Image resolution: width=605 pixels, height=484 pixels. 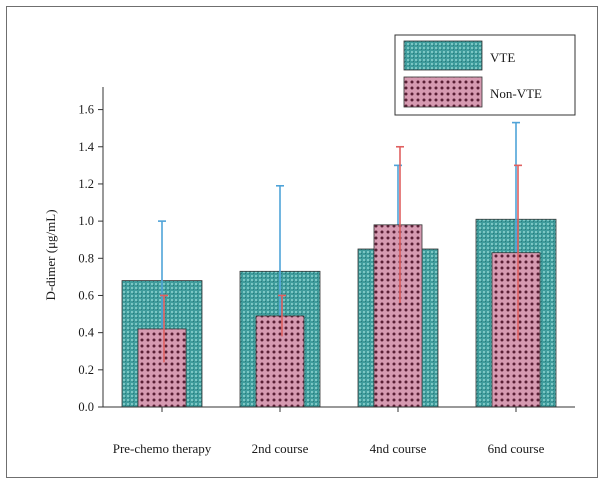 What do you see at coordinates (86, 184) in the screenshot?
I see `y-tick-label-6: 1.2` at bounding box center [86, 184].